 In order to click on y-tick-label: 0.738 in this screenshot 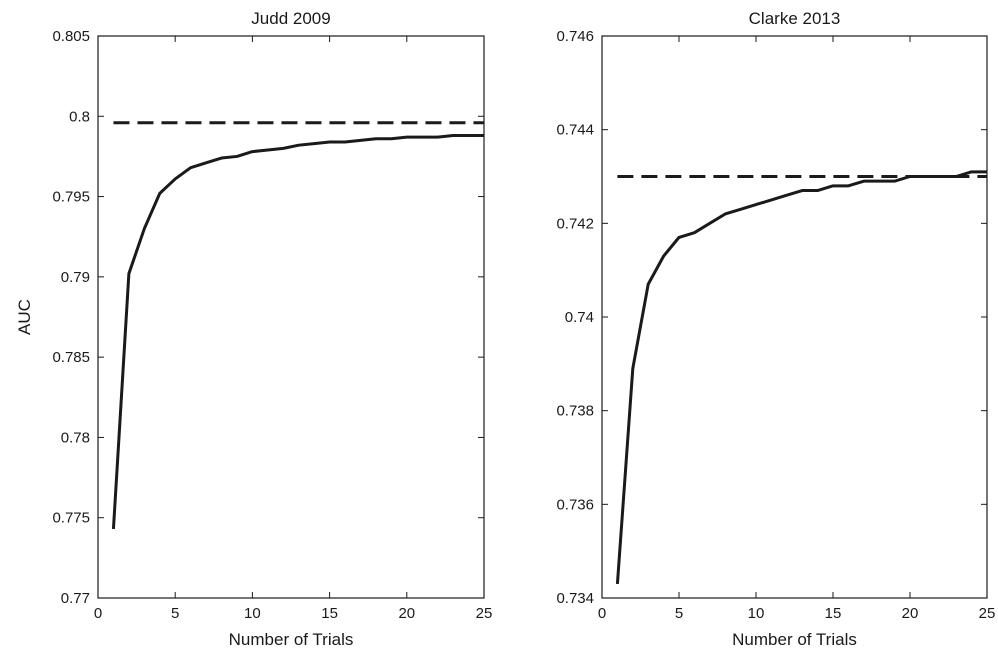, I will do `click(575, 411)`.